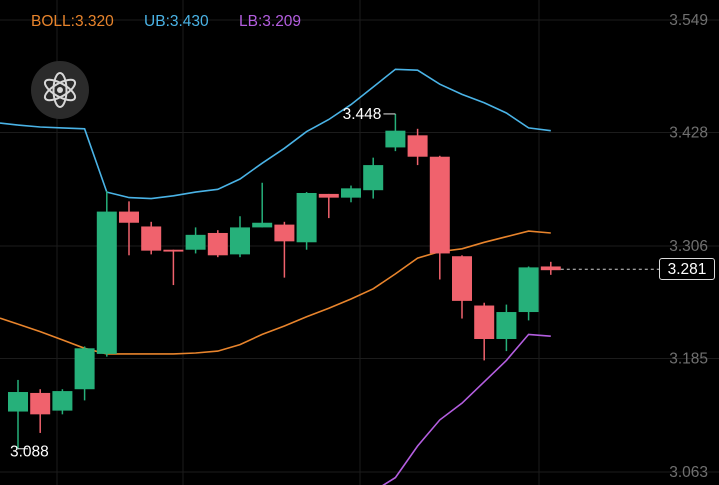 The image size is (719, 485). I want to click on y-axis-tick-label: 3.306, so click(688, 246).